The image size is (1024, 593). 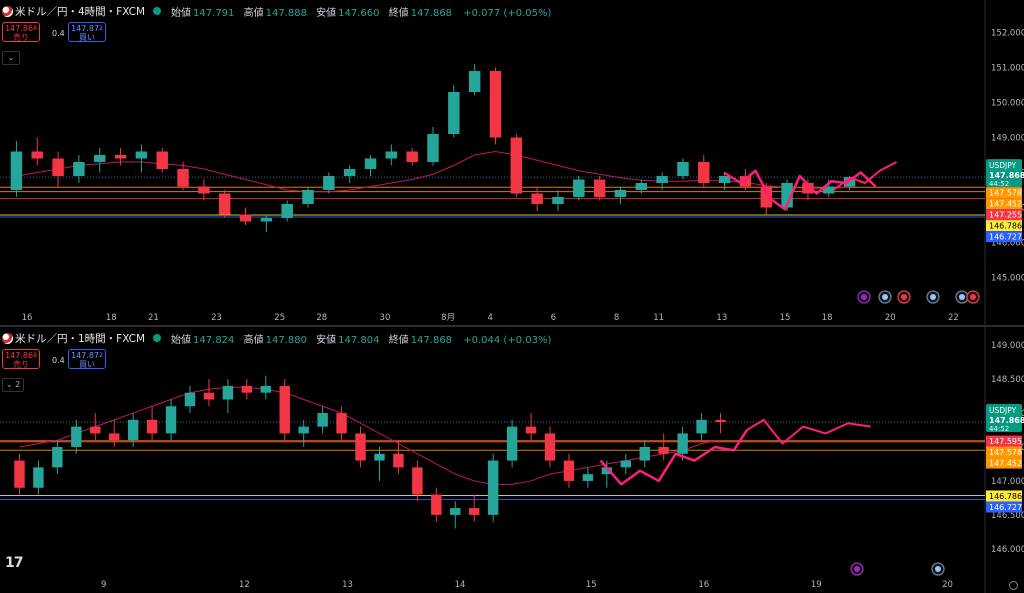 What do you see at coordinates (460, 585) in the screenshot?
I see `x-tick-label: 14` at bounding box center [460, 585].